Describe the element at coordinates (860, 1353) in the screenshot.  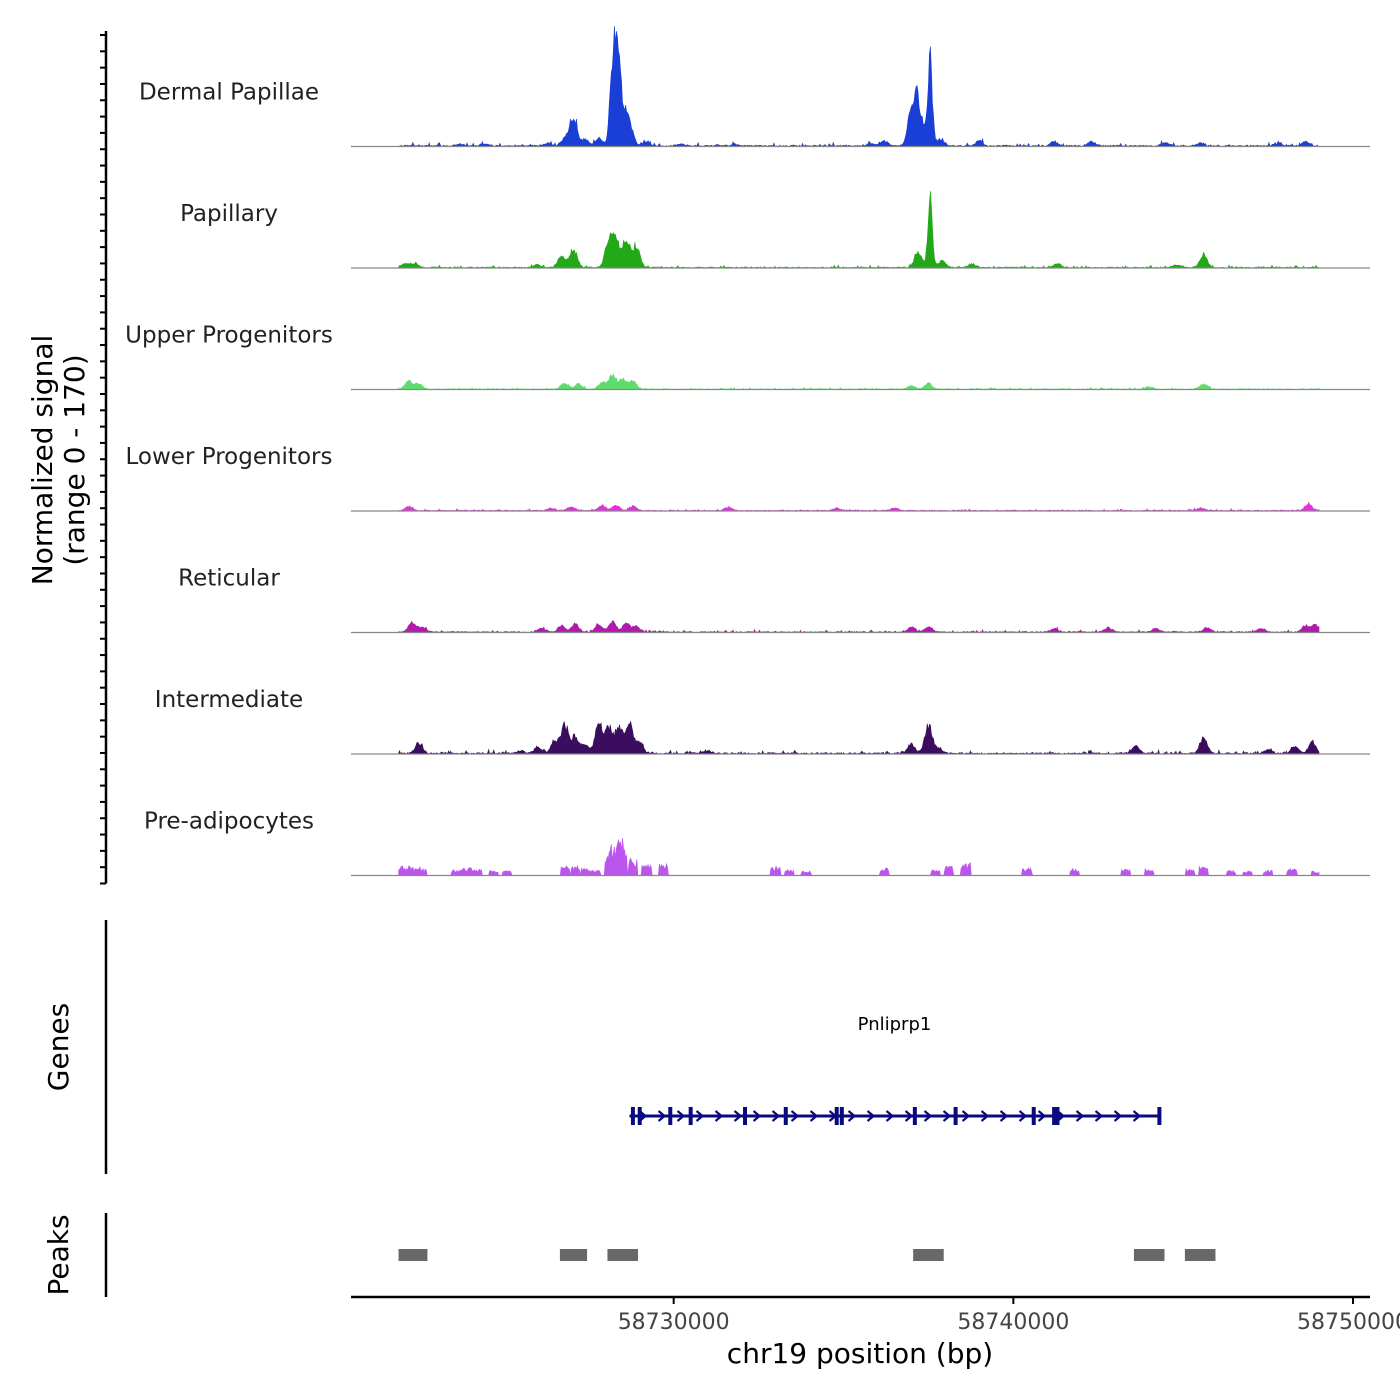
I see `x-axis-title: chr19 position (bp)` at that location.